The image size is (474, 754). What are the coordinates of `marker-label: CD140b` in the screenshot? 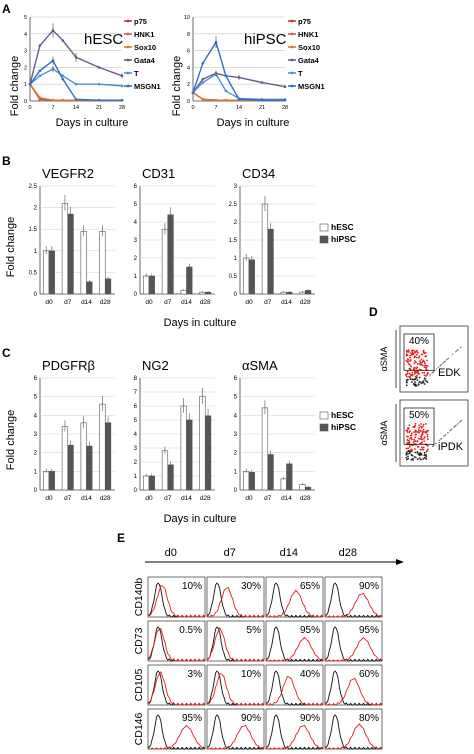 It's located at (139, 597).